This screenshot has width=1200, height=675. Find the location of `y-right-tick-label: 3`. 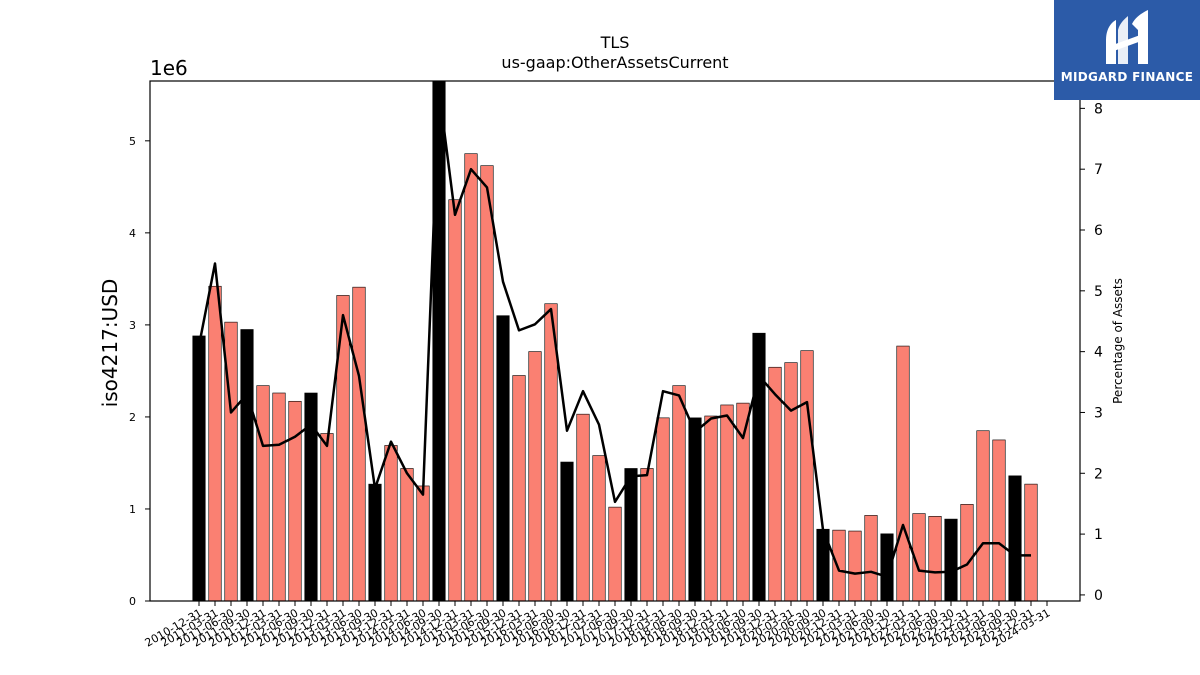

y-right-tick-label: 3 is located at coordinates (1098, 413).